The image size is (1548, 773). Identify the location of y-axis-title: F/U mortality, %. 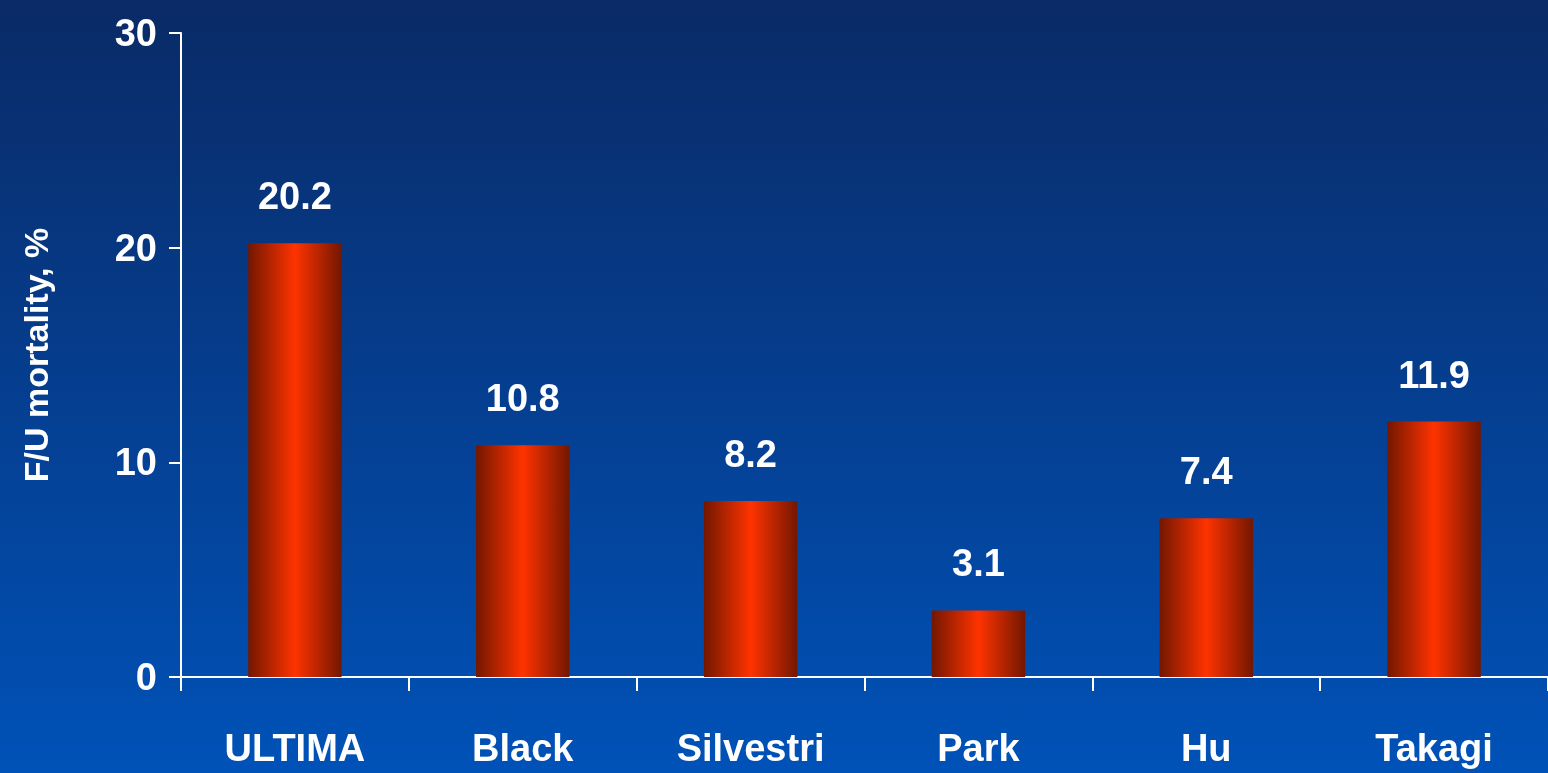
(36, 355).